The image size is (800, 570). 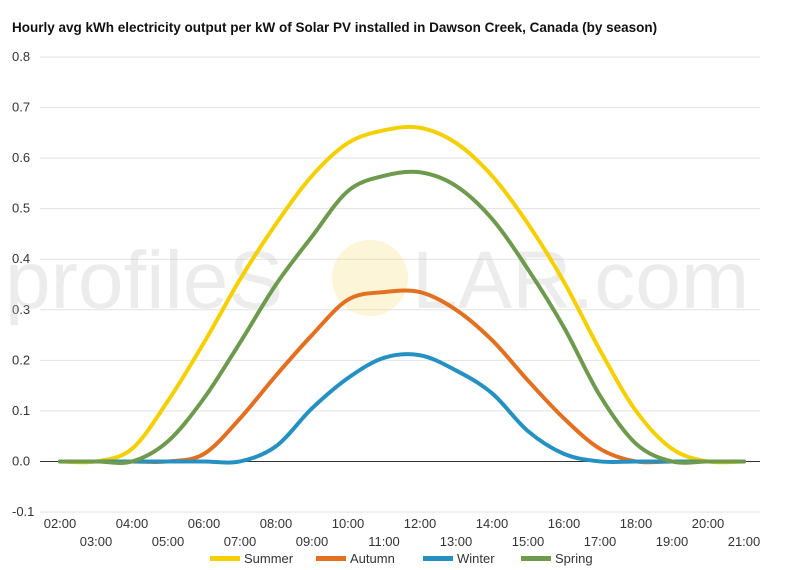 I want to click on legend-label-summer: Summer, so click(x=269, y=558).